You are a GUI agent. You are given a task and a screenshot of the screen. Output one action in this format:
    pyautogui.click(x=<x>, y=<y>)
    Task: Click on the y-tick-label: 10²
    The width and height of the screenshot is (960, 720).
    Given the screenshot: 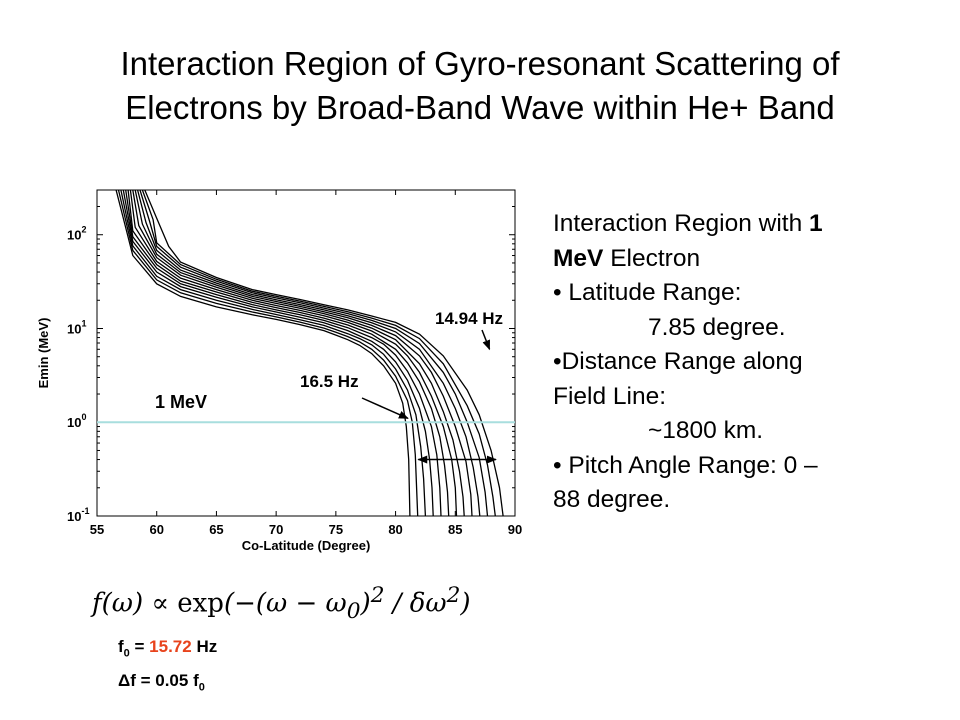 What is the action you would take?
    pyautogui.click(x=76, y=234)
    